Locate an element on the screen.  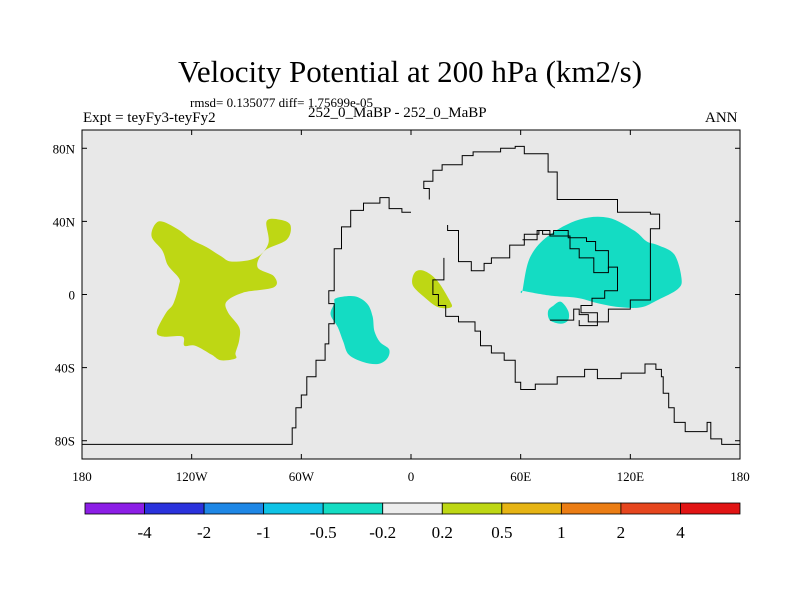
colorbar-label: -1 is located at coordinates (264, 532).